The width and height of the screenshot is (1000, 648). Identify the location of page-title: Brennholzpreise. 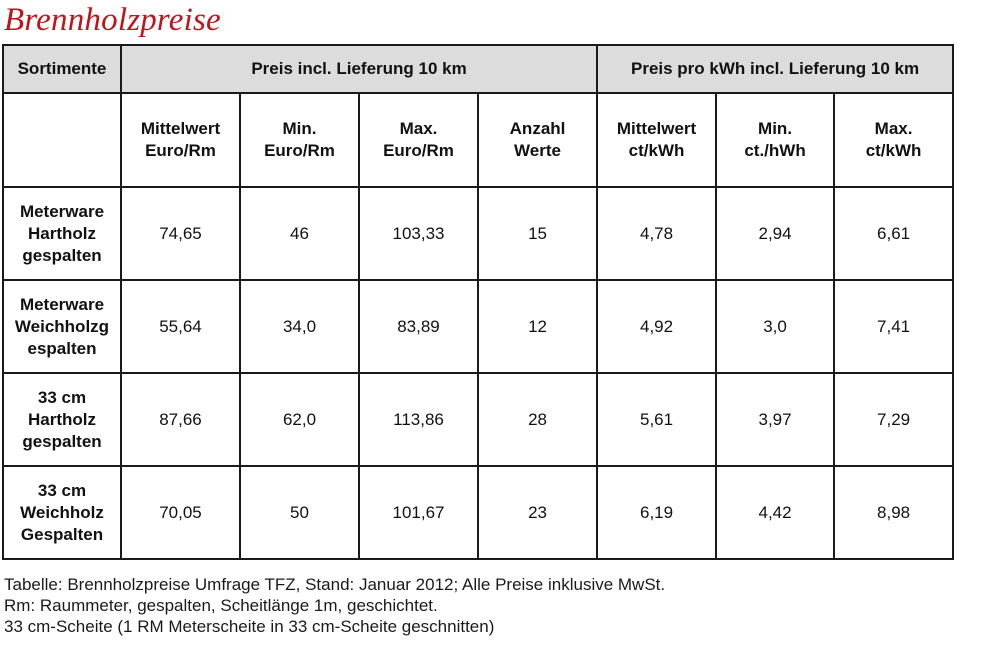
(112, 20).